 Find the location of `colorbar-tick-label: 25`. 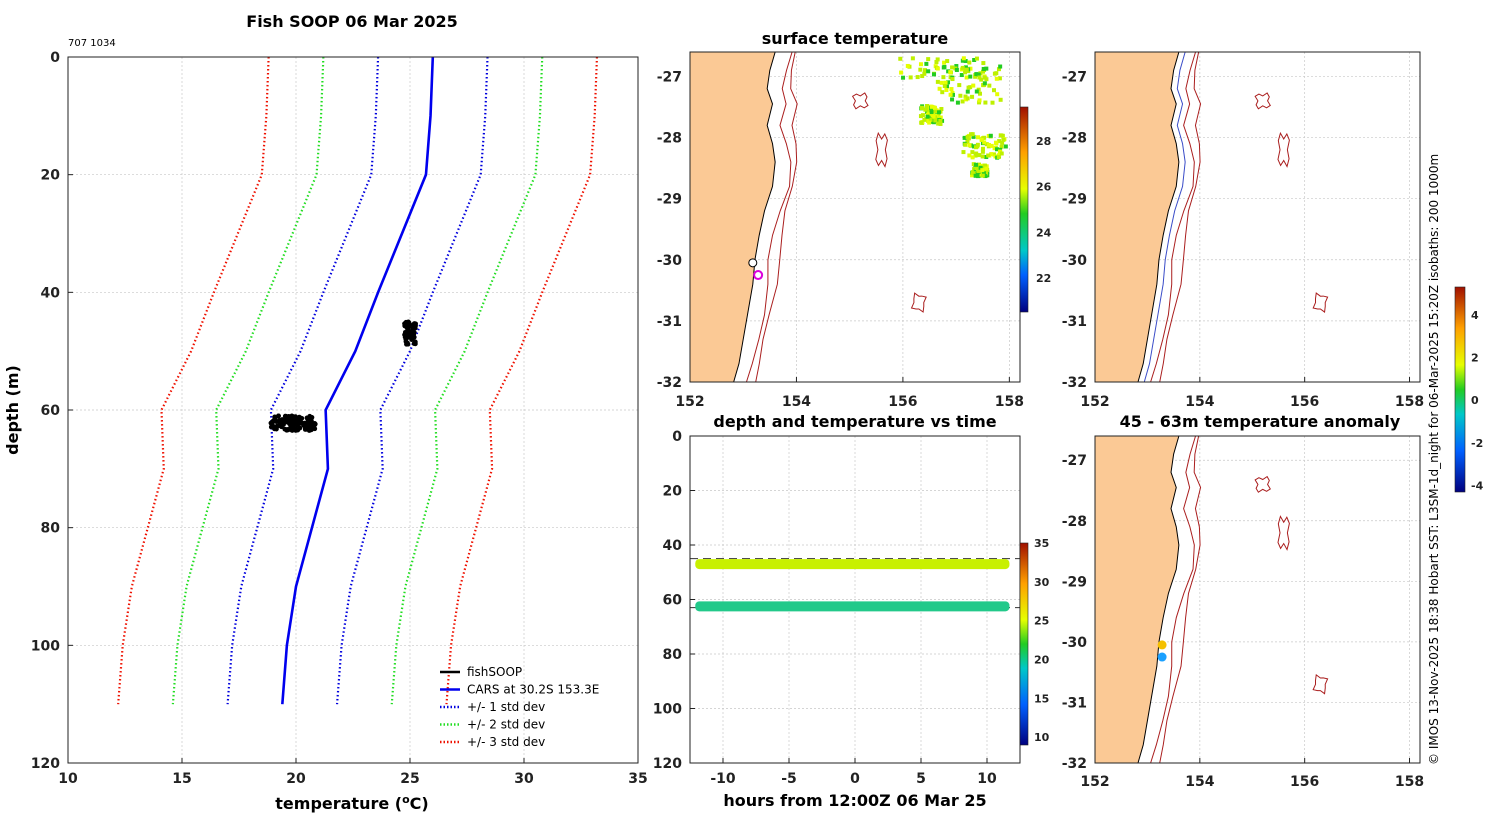

colorbar-tick-label: 25 is located at coordinates (1041, 621).